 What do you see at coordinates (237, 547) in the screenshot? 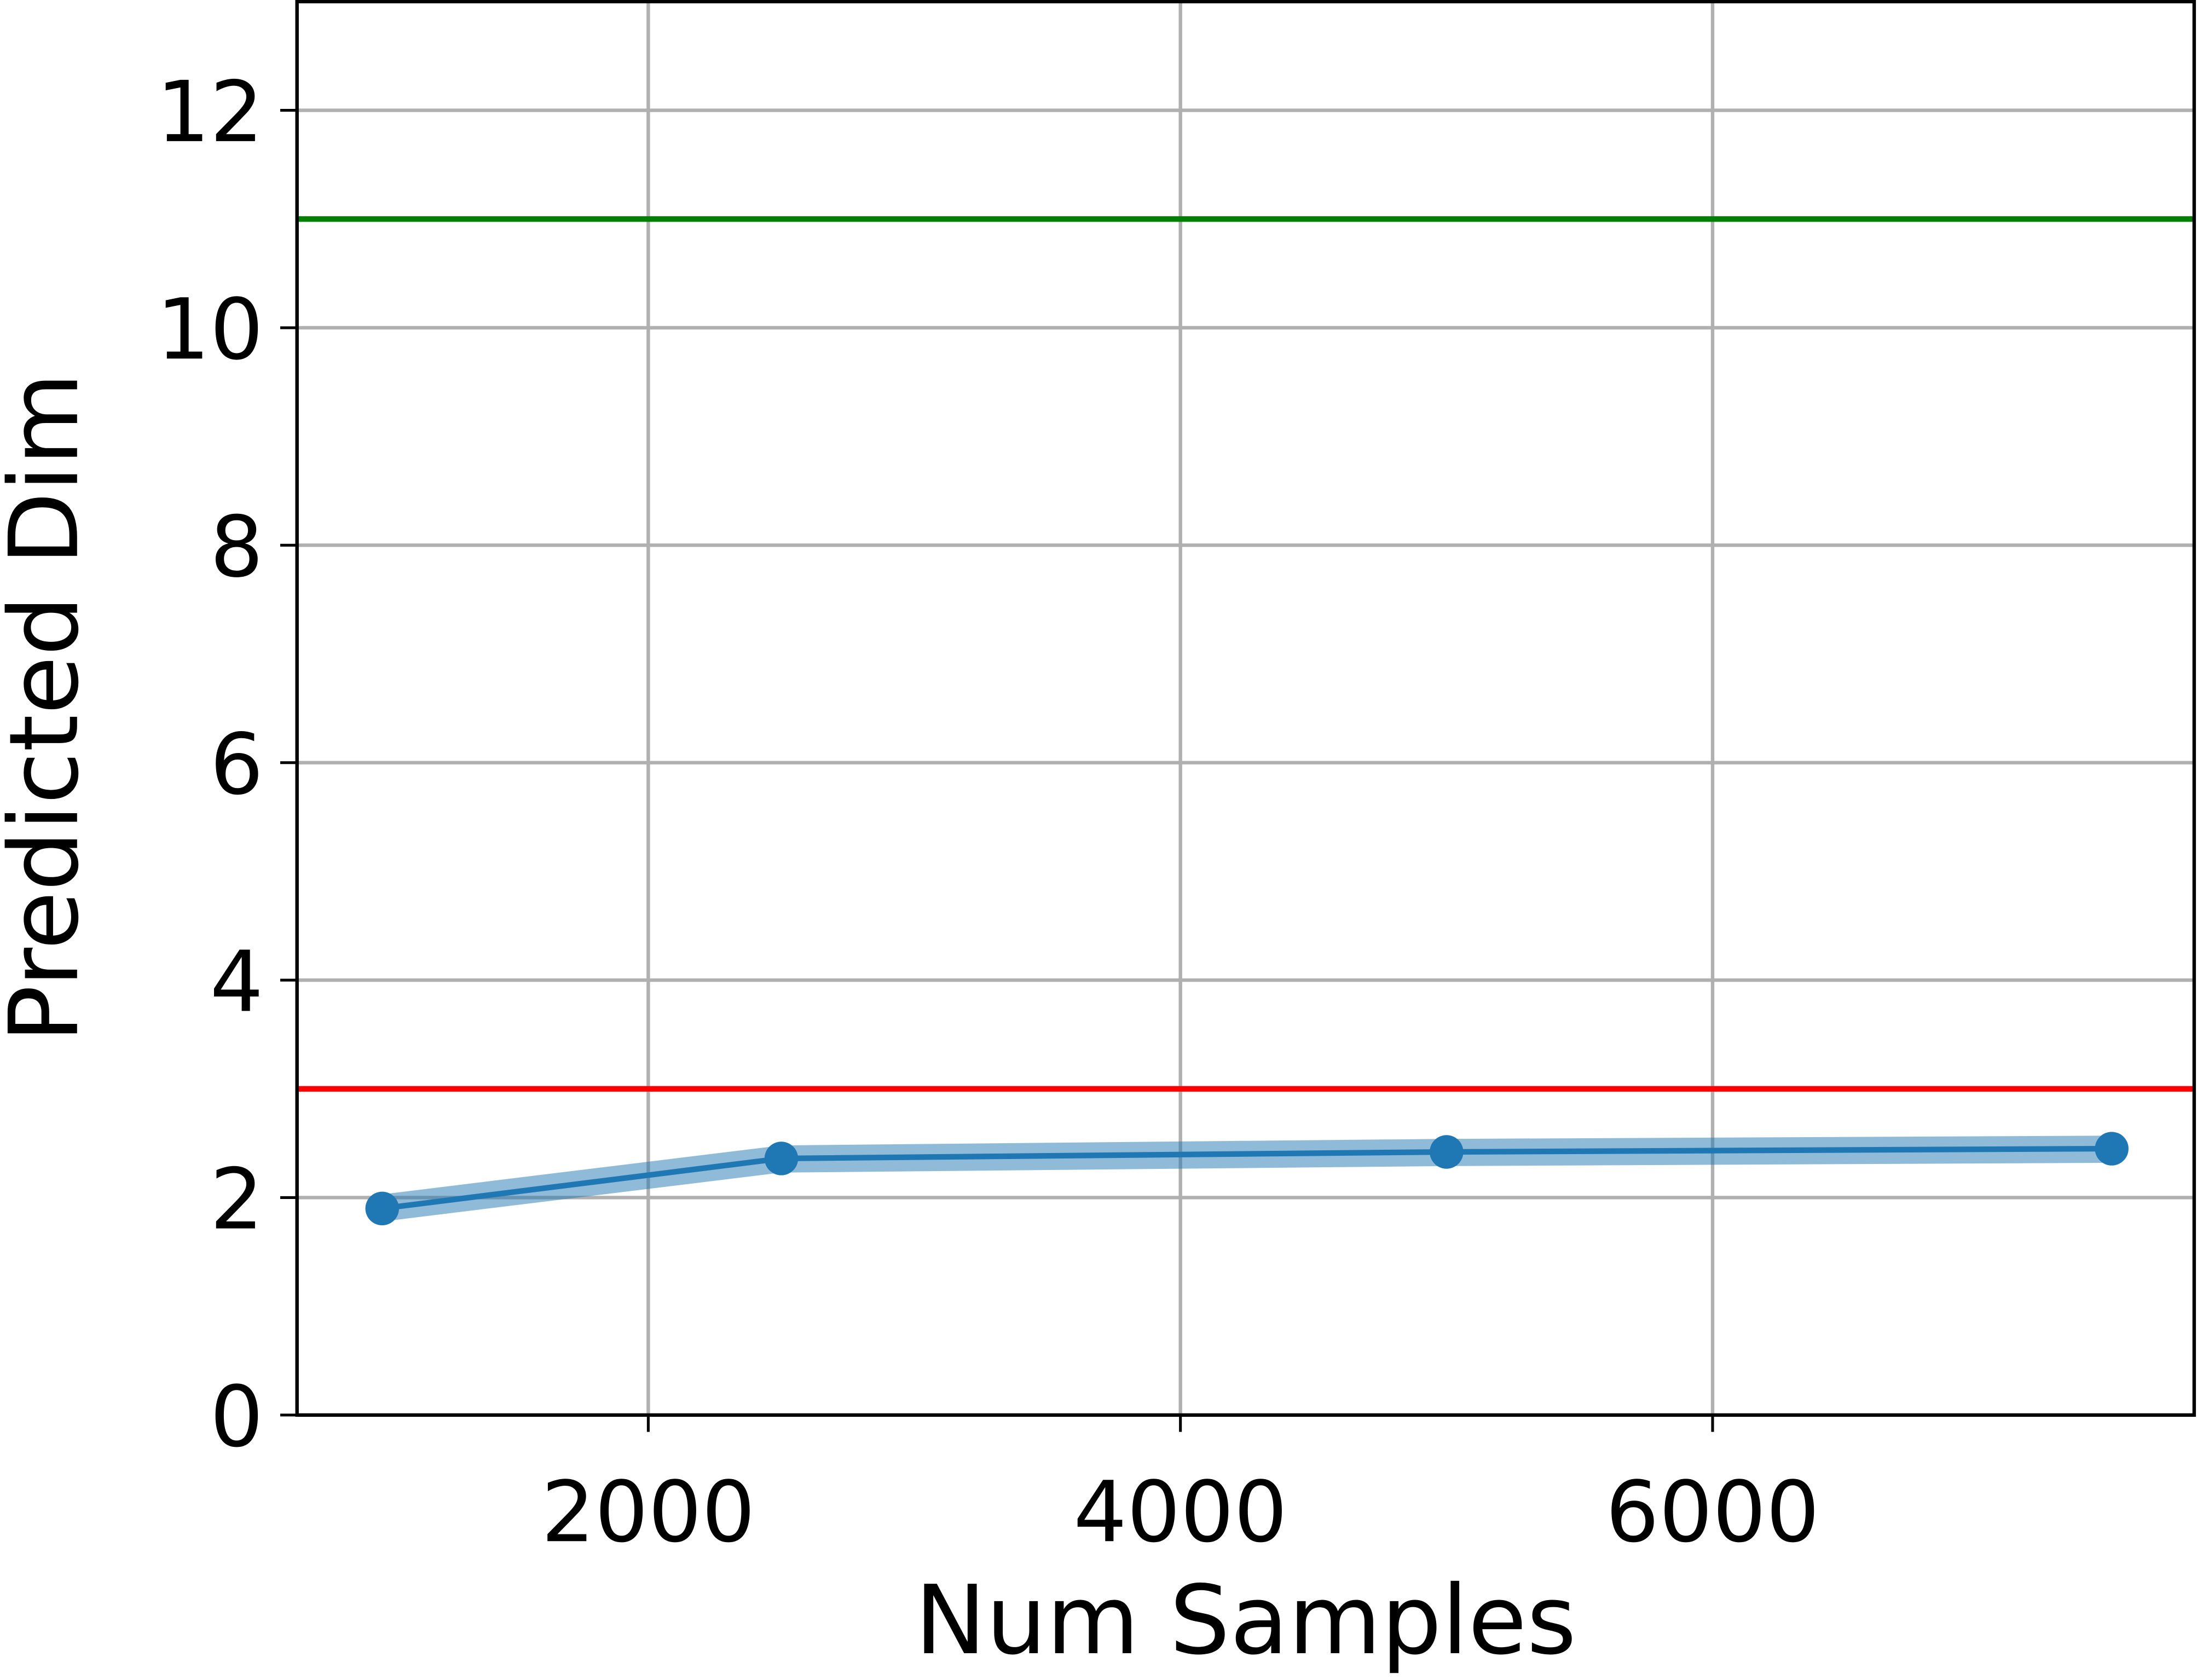
I see `y-tick-label: 8` at bounding box center [237, 547].